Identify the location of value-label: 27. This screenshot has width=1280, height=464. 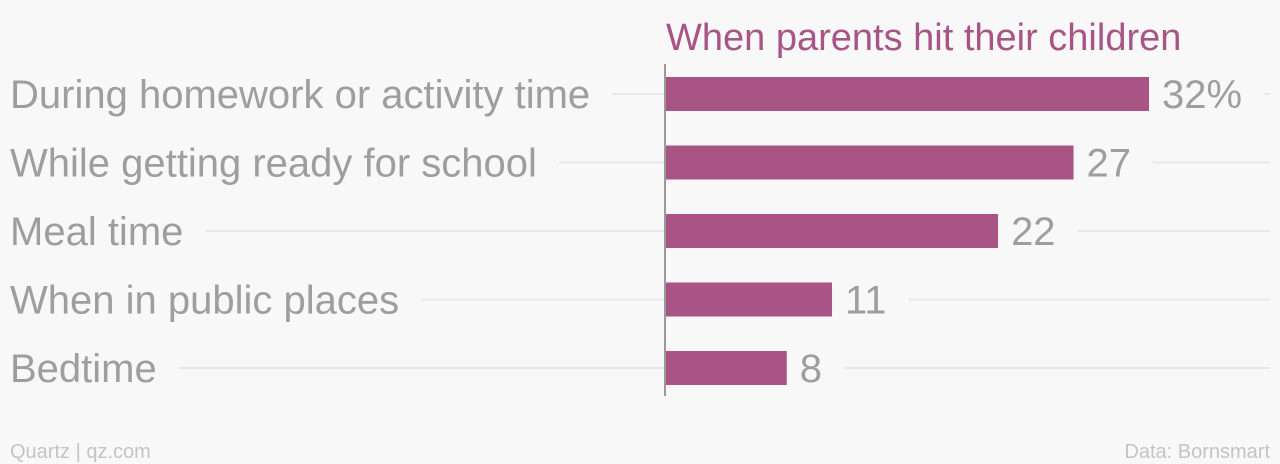
(1109, 164).